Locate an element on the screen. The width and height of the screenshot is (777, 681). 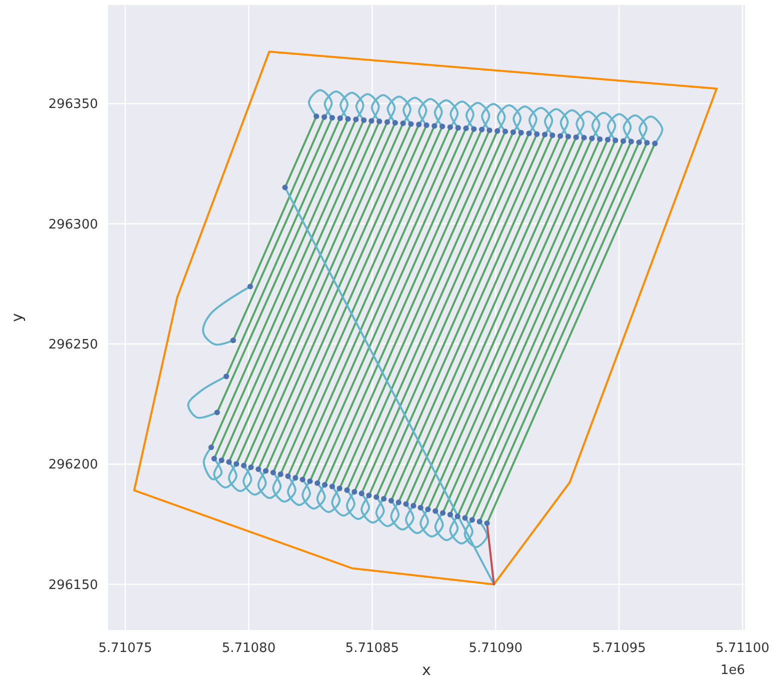
x-tick-label: 5.71085 is located at coordinates (372, 648).